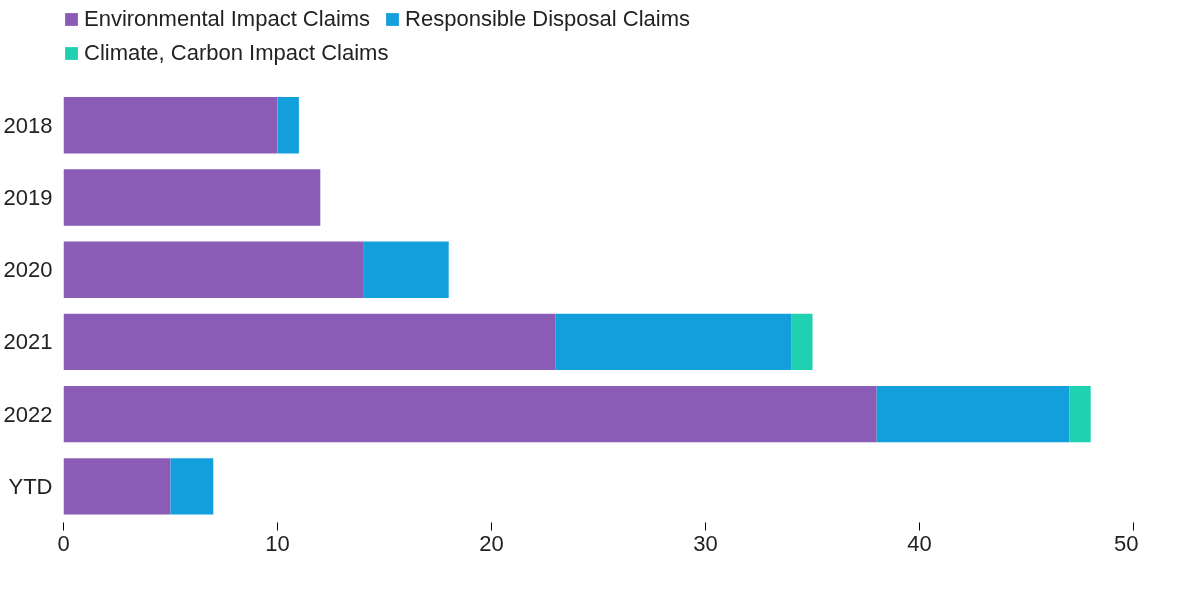 This screenshot has width=1181, height=597. Describe the element at coordinates (28, 197) in the screenshot. I see `y-tick-label: 2019` at that location.